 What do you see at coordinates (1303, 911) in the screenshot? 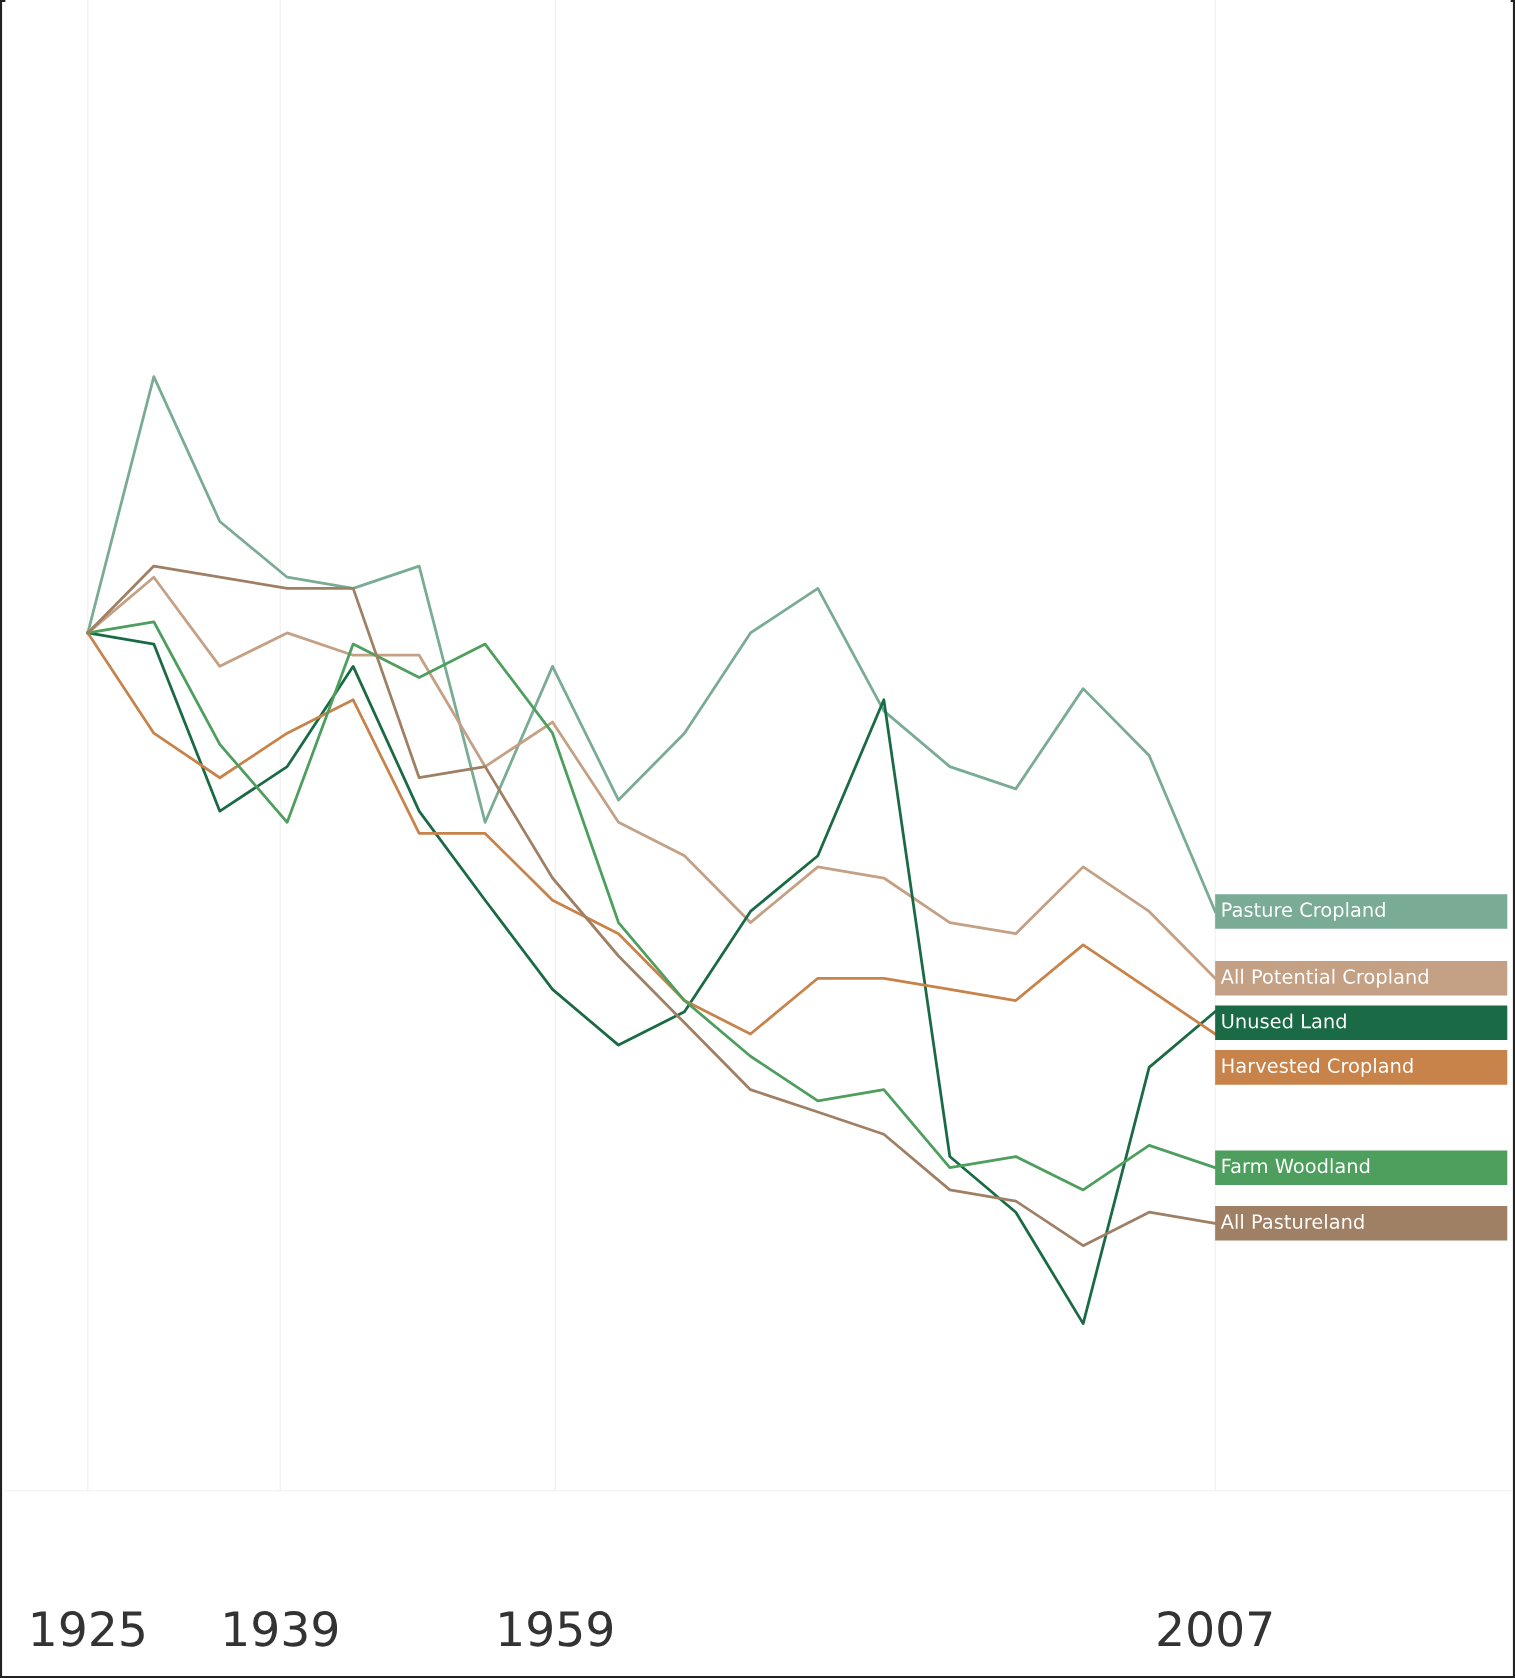
I see `series-label: Pasture Cropland` at bounding box center [1303, 911].